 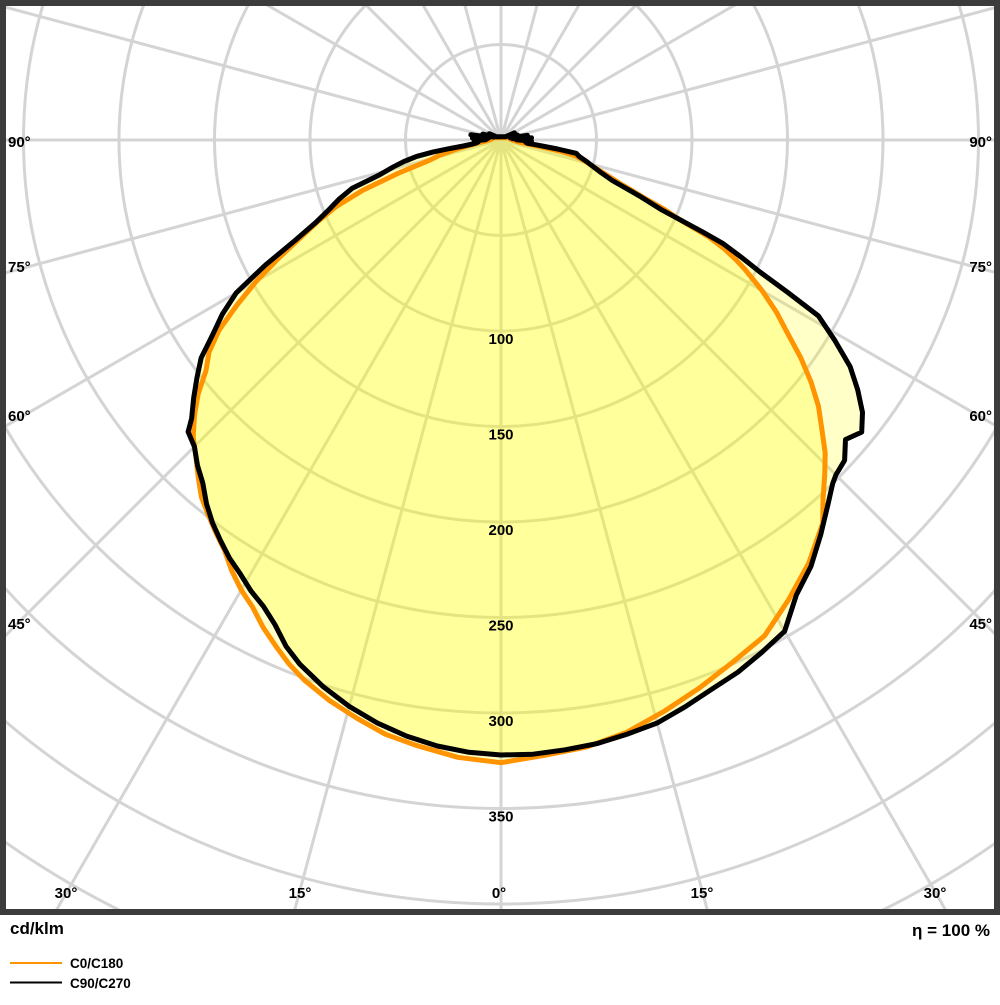 I want to click on radial-tick-label: 200, so click(x=500, y=530).